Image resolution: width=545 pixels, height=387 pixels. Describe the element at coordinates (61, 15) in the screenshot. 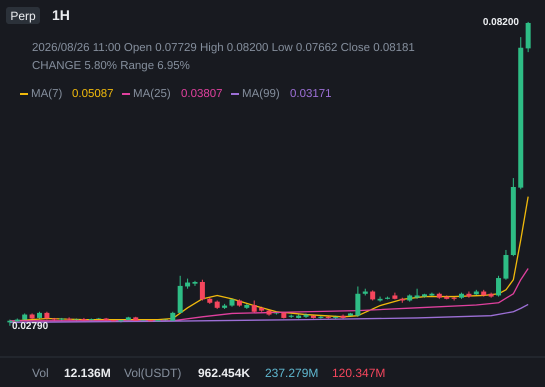

I see `text: 1H` at that location.